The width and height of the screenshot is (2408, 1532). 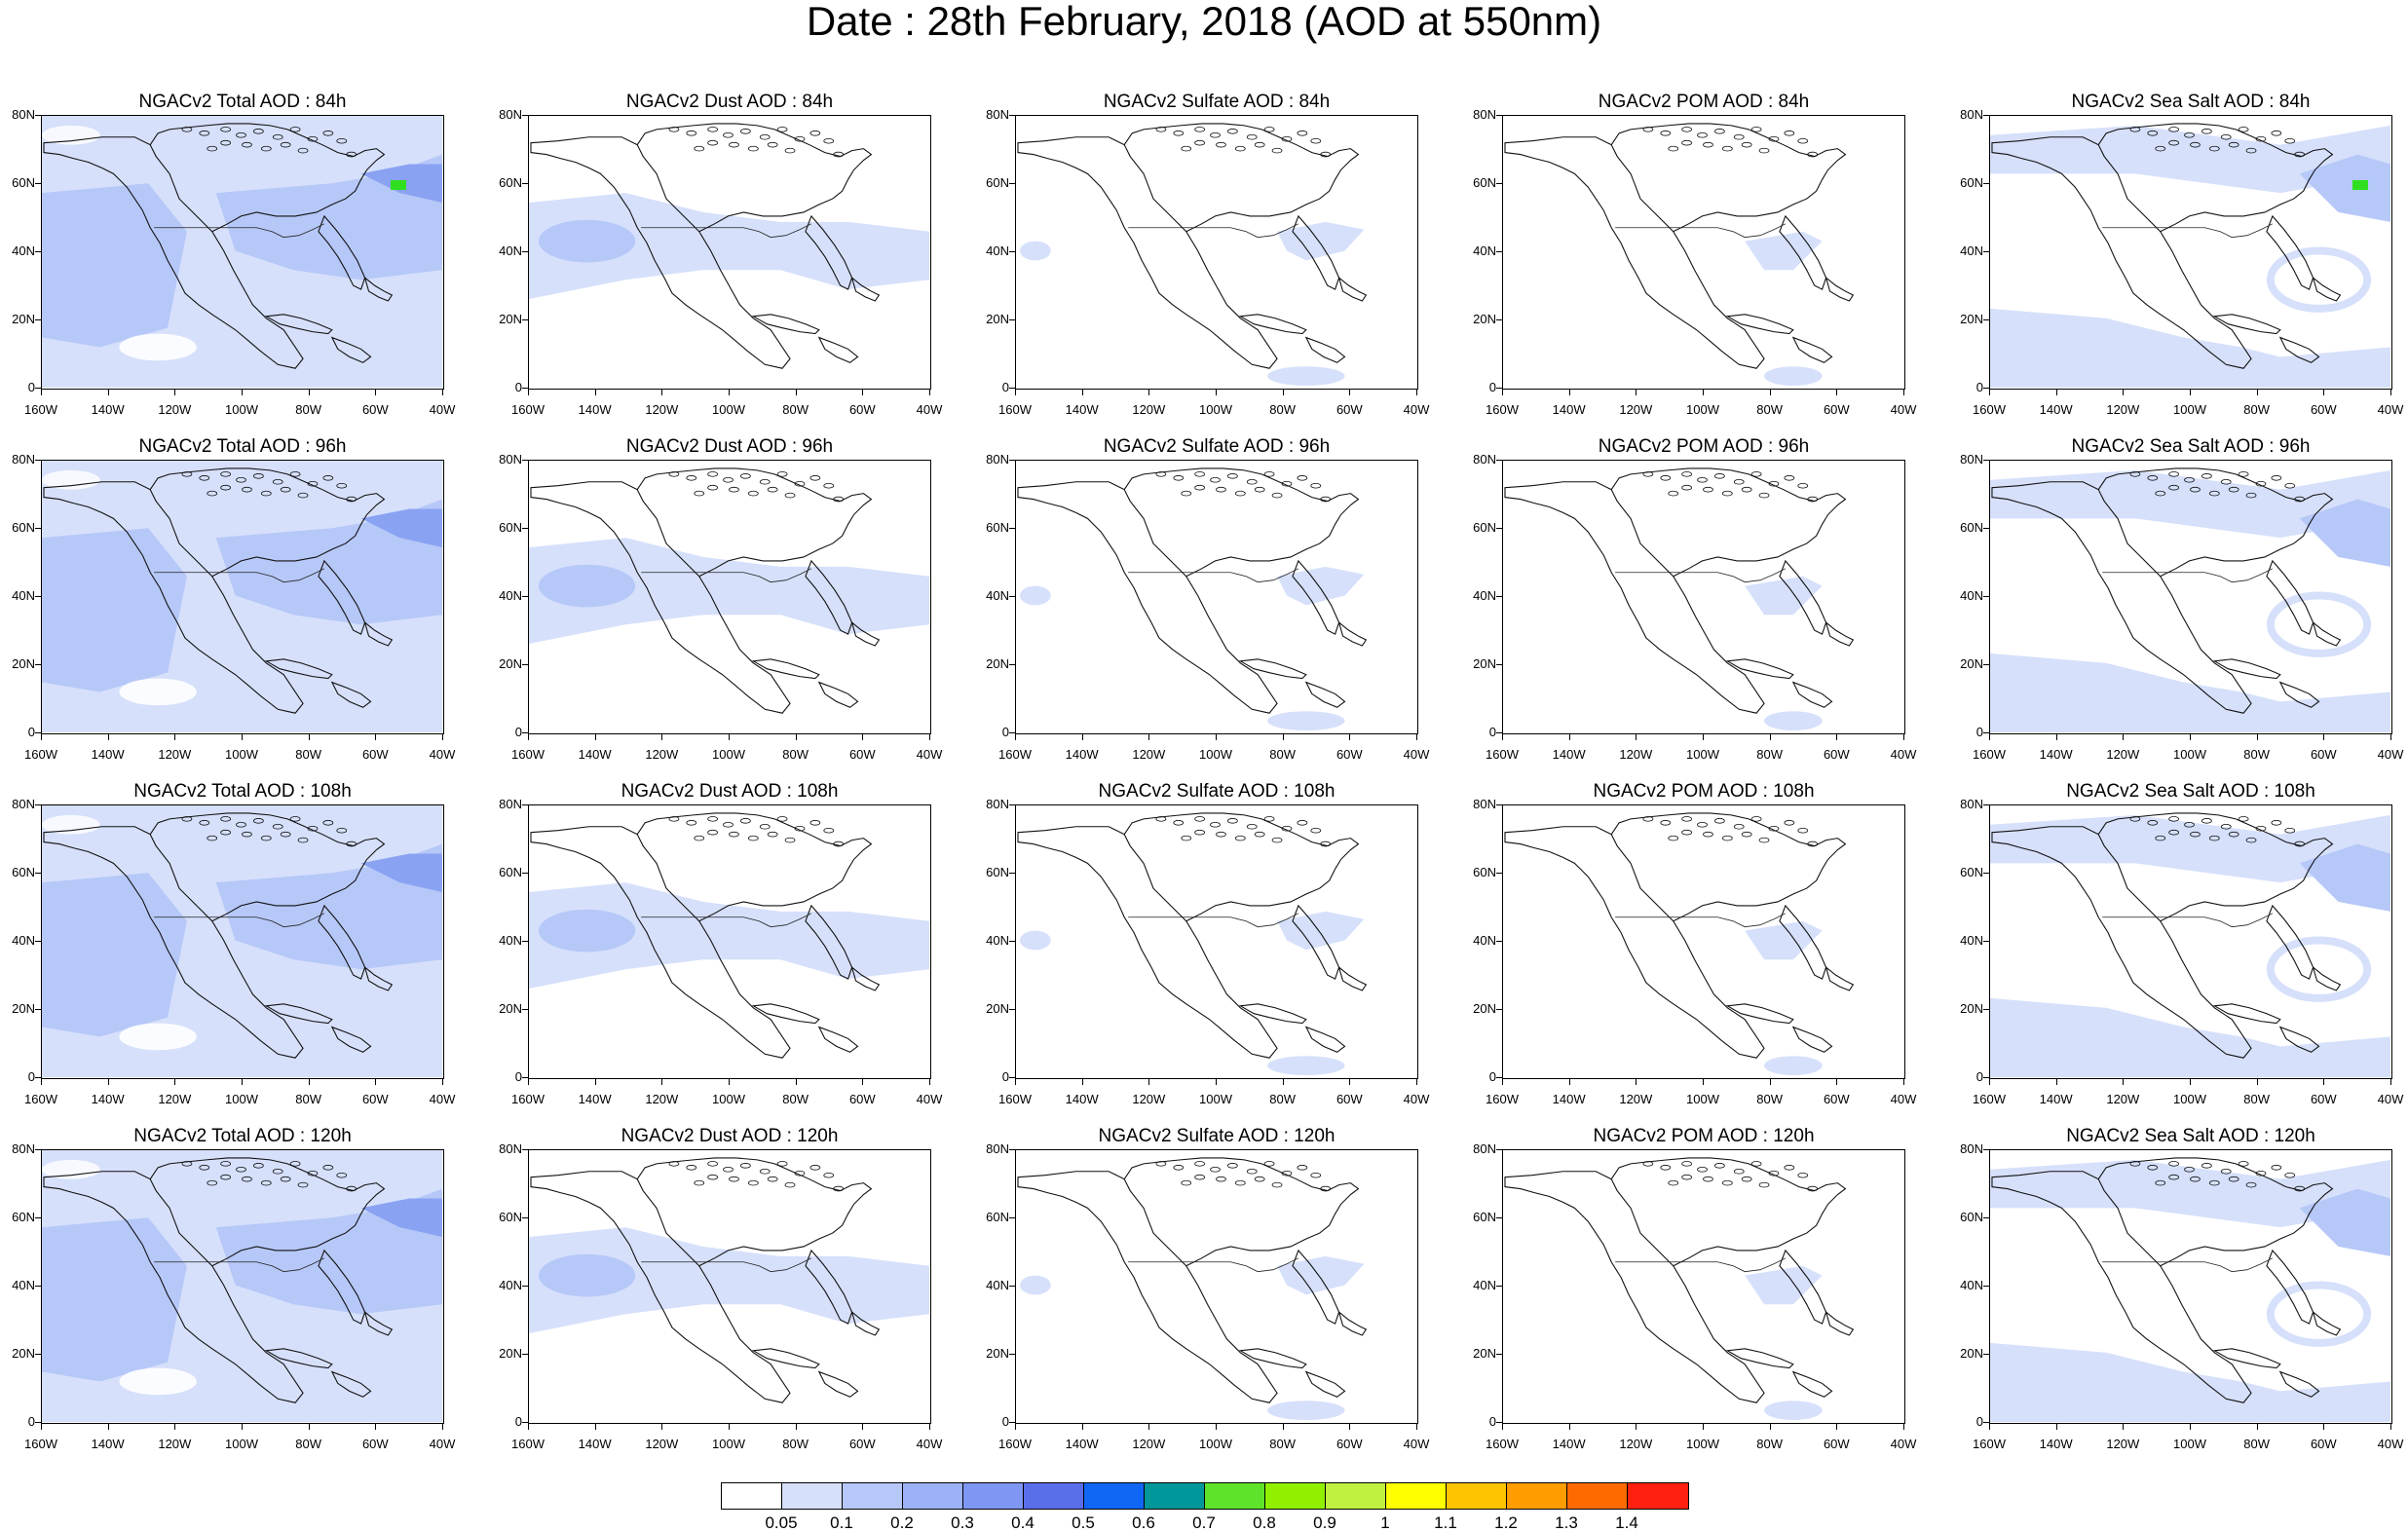 I want to click on colorbar-label: 0.7, so click(x=1204, y=1522).